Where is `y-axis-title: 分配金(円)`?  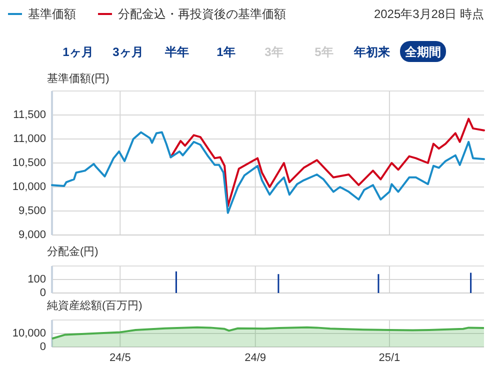 y-axis-title: 分配金(円) is located at coordinates (72, 252).